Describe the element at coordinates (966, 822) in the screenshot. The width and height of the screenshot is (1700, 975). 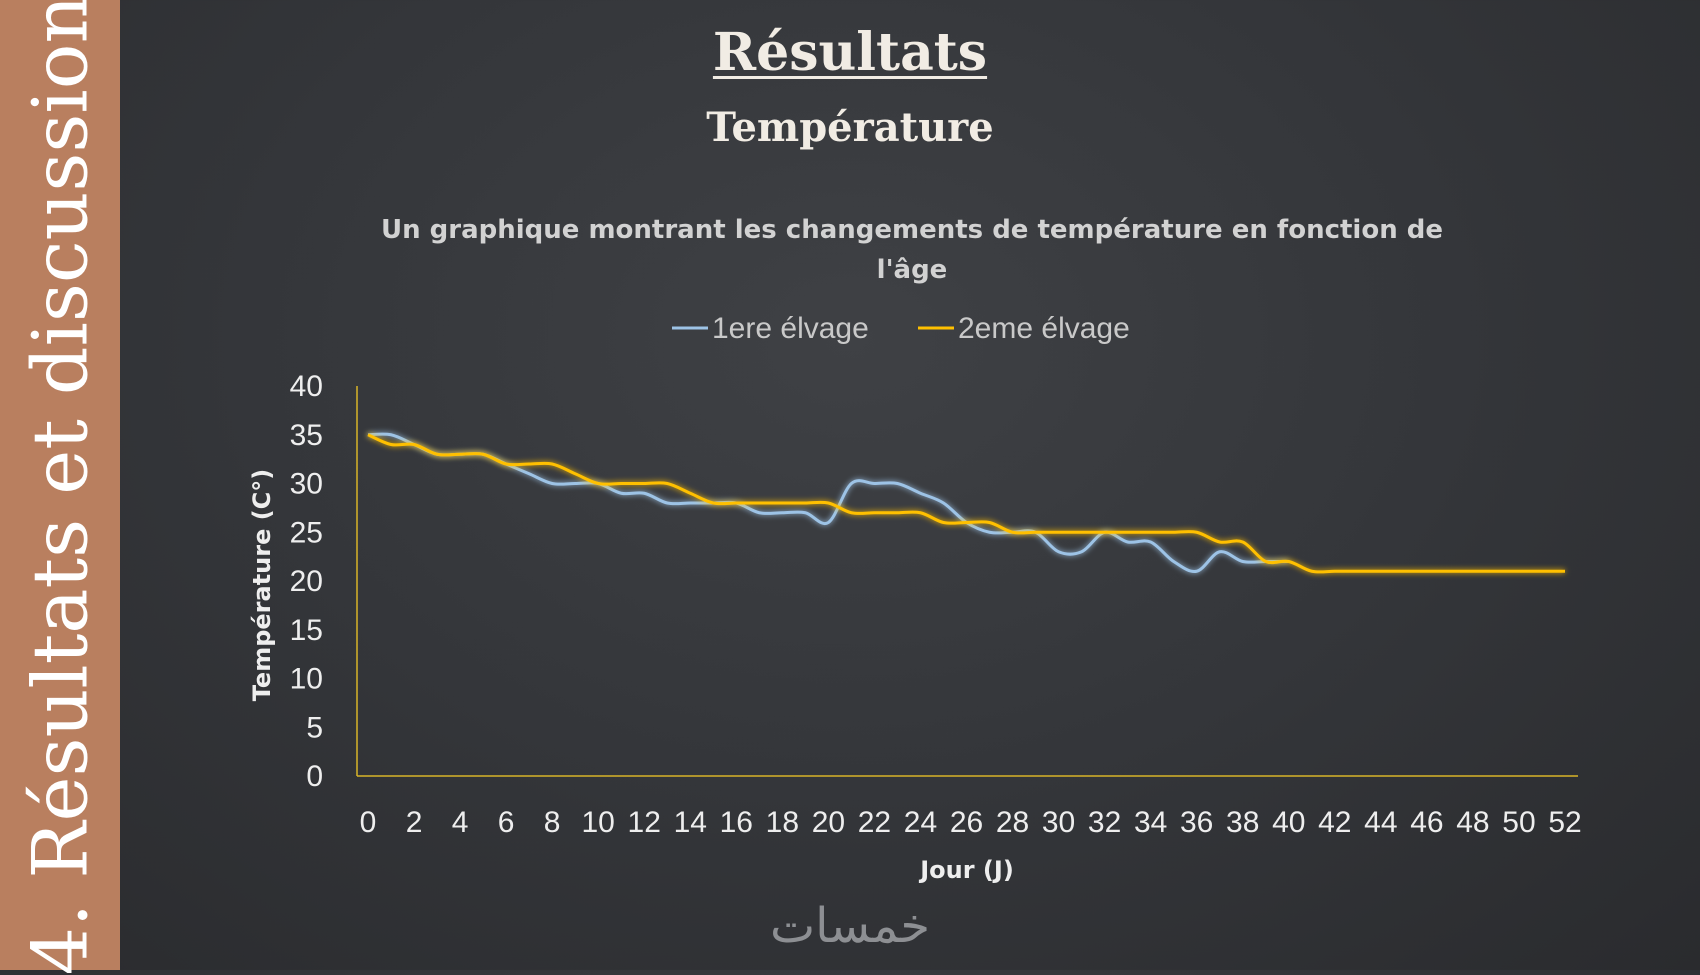
I see `x-tick-label: 26` at that location.